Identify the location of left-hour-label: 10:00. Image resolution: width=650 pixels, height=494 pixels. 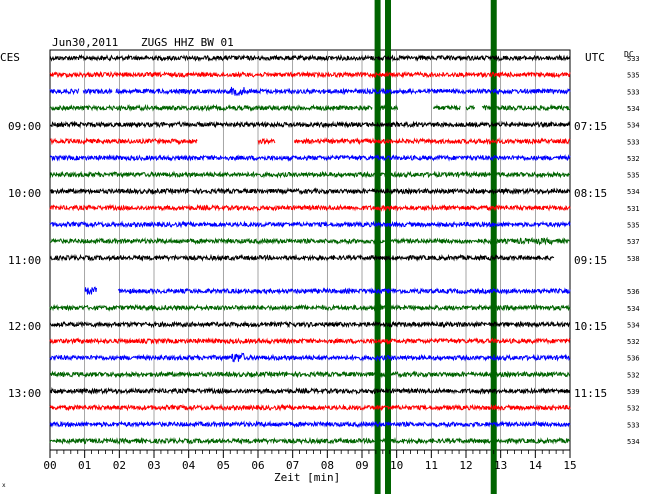
(24, 193).